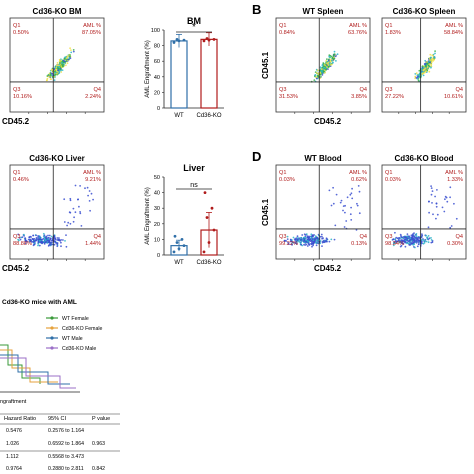 Image resolution: width=474 pixels, height=474 pixels. Describe the element at coordinates (455, 244) in the screenshot. I see `q4-value: 0.30%` at that location.